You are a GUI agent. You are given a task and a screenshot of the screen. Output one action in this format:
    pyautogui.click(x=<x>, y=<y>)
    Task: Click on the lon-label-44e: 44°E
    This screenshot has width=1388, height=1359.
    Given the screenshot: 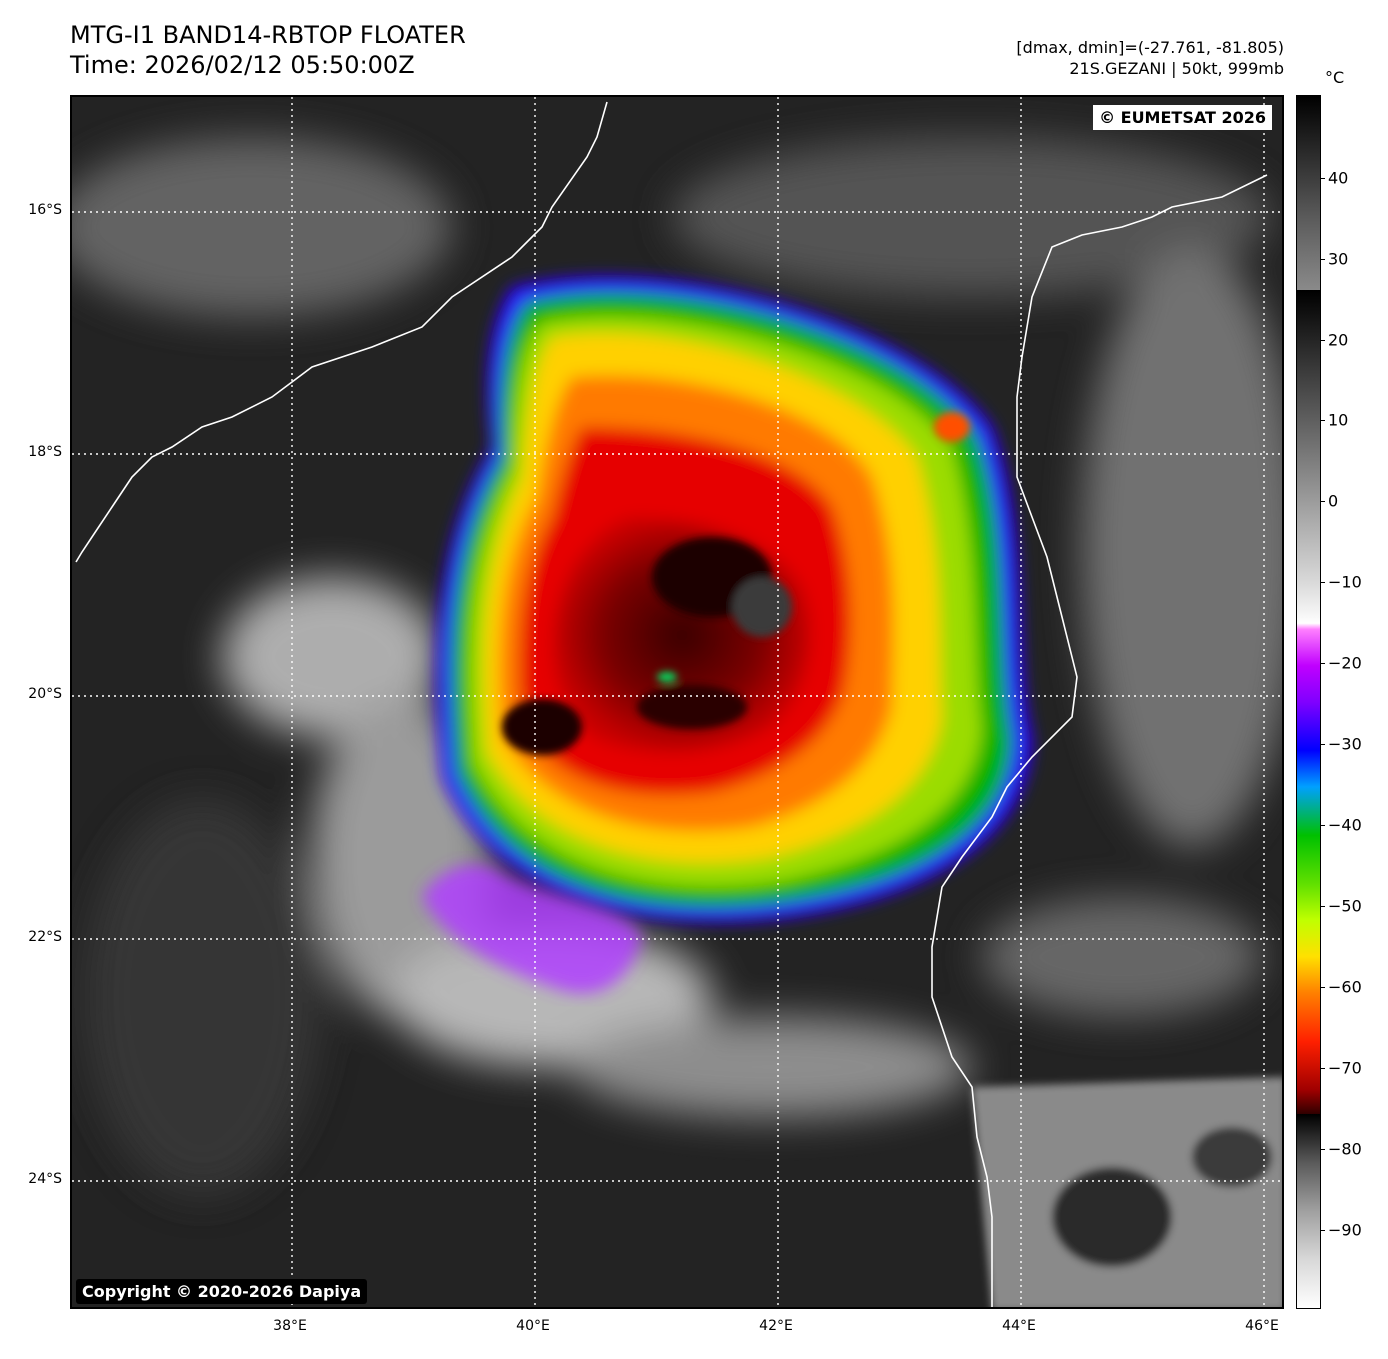 What is the action you would take?
    pyautogui.click(x=1019, y=1326)
    